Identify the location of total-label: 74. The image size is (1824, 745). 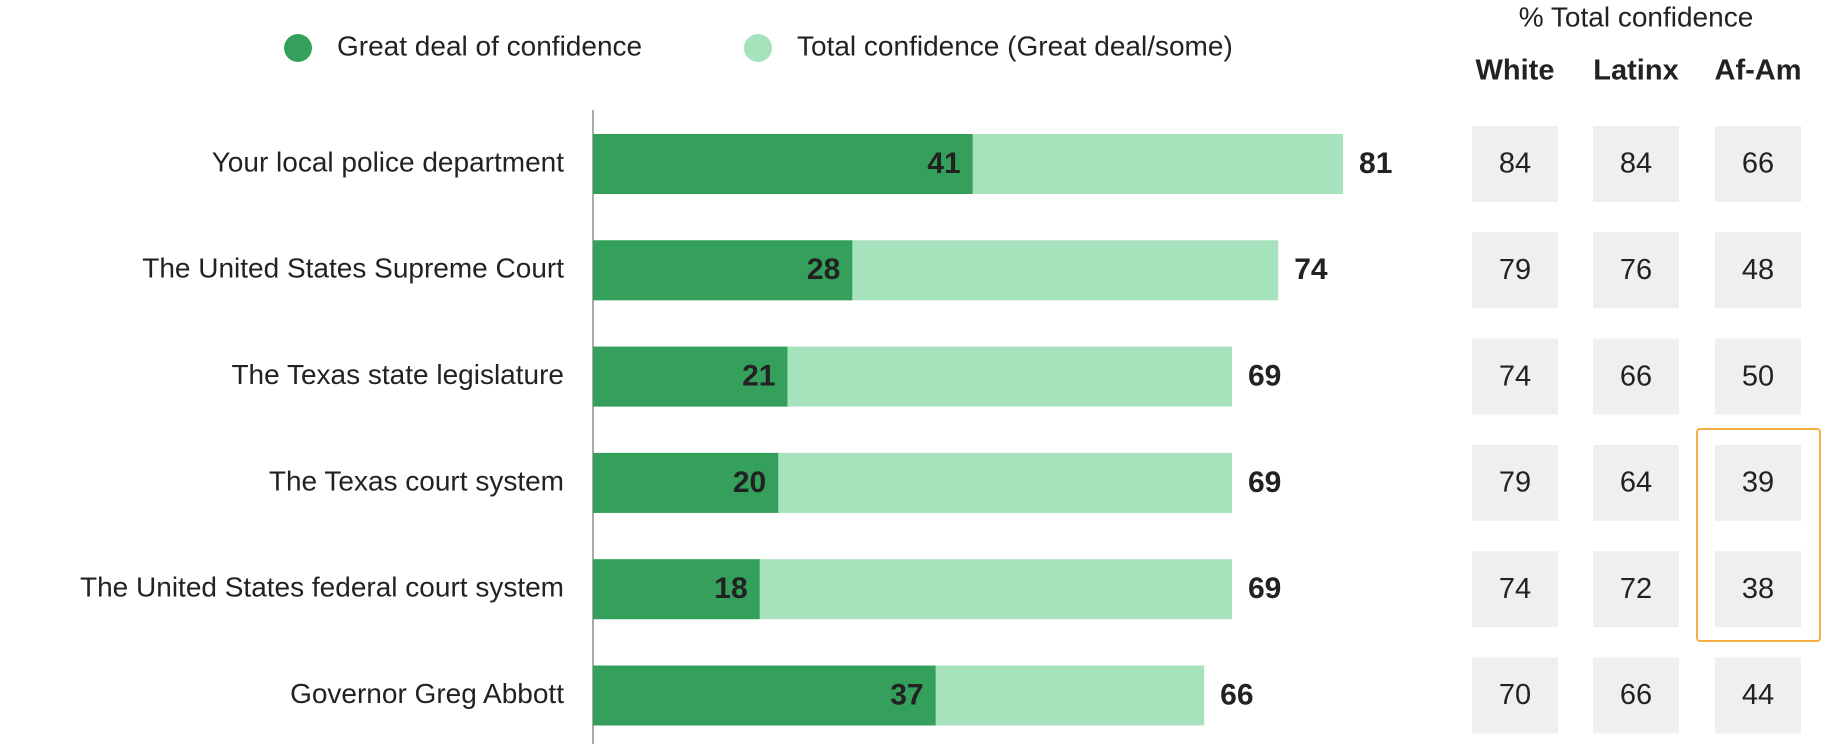
(1311, 269).